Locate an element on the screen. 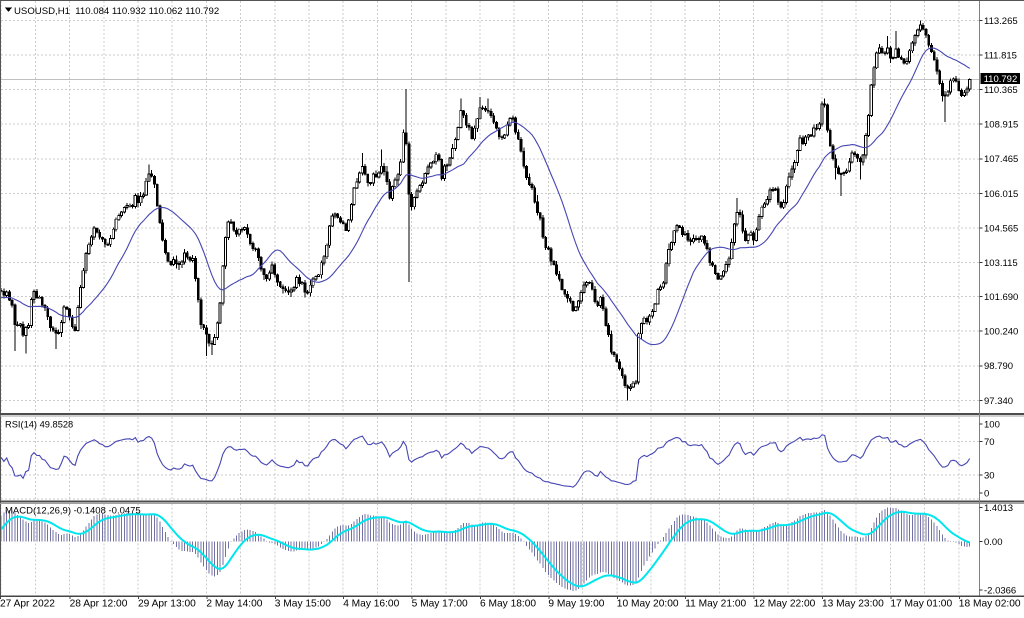 This screenshot has width=1024, height=618. svg-text: 97.340 is located at coordinates (998, 401).